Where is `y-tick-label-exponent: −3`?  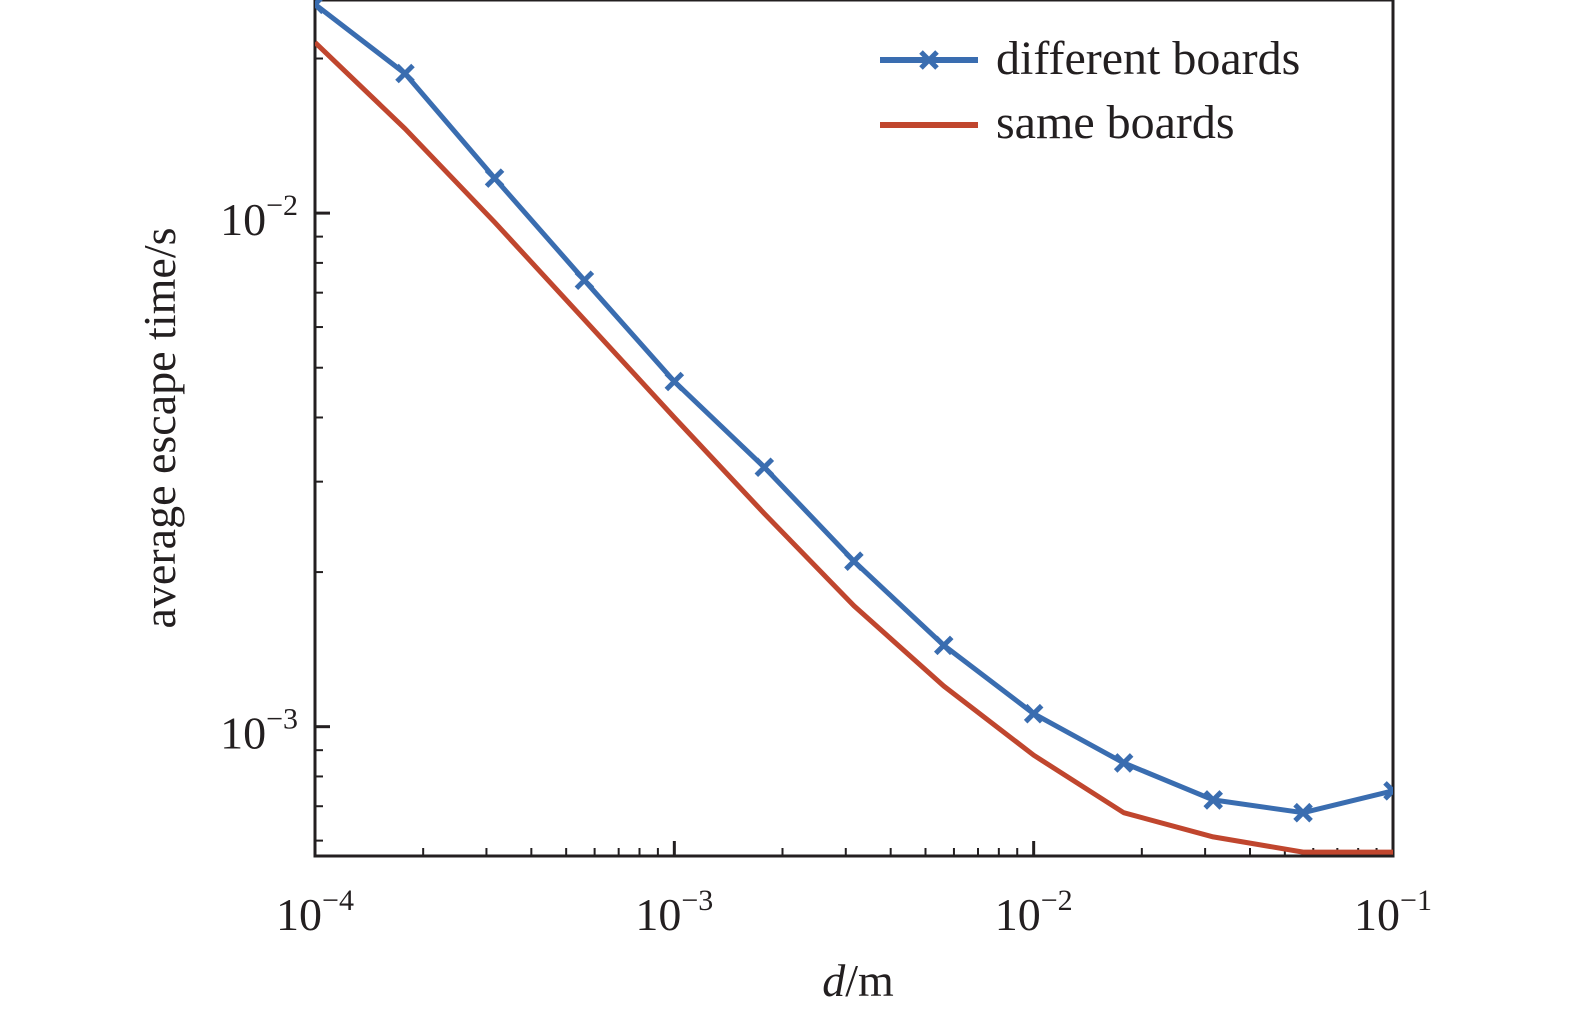 y-tick-label-exponent: −3 is located at coordinates (282, 719).